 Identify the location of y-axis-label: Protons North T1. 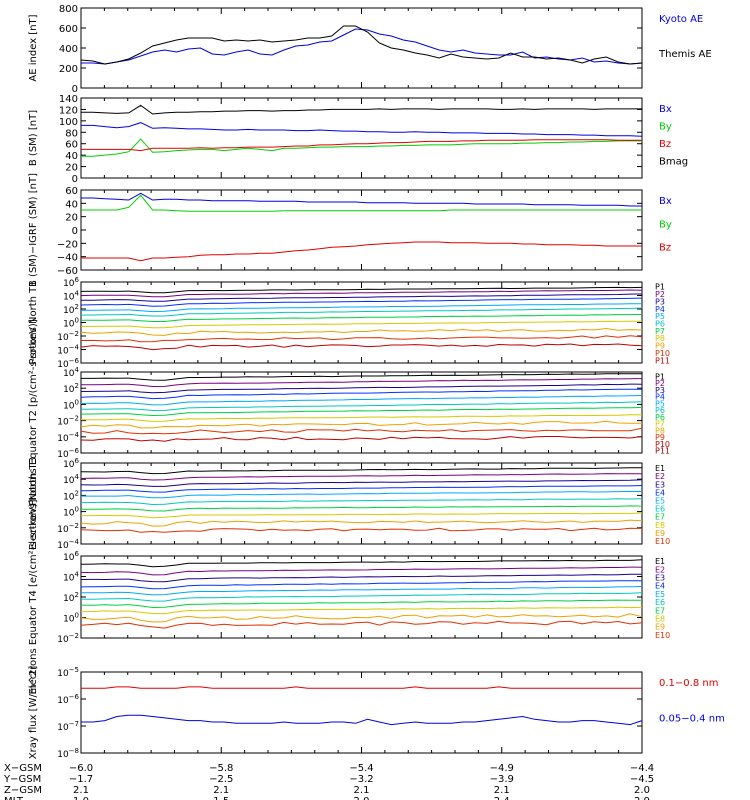
(33, 322).